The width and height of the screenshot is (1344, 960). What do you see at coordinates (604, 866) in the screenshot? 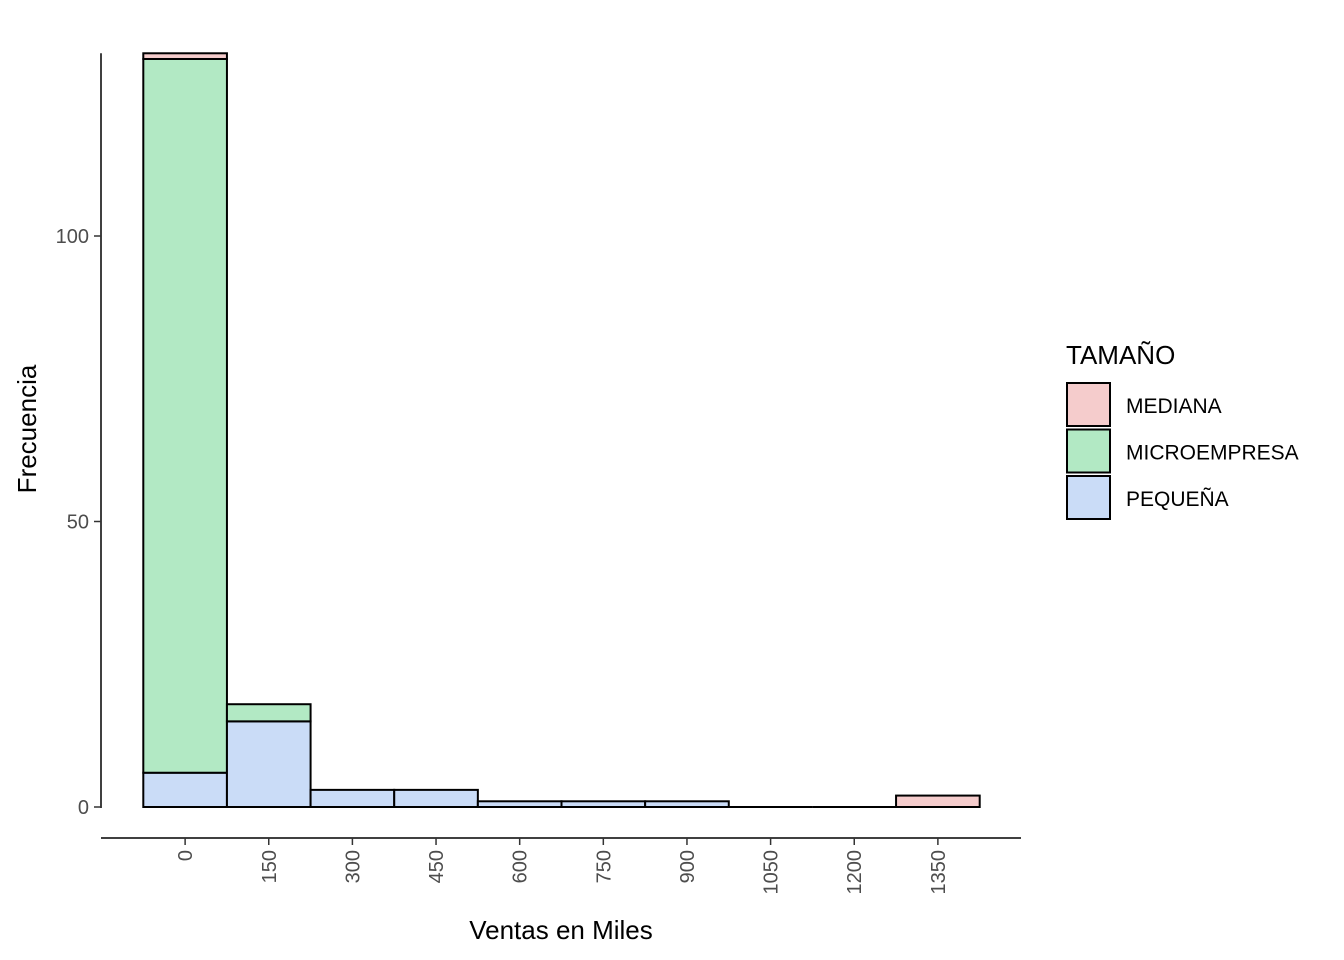
I see `x-tick-label-750: 750` at bounding box center [604, 866].